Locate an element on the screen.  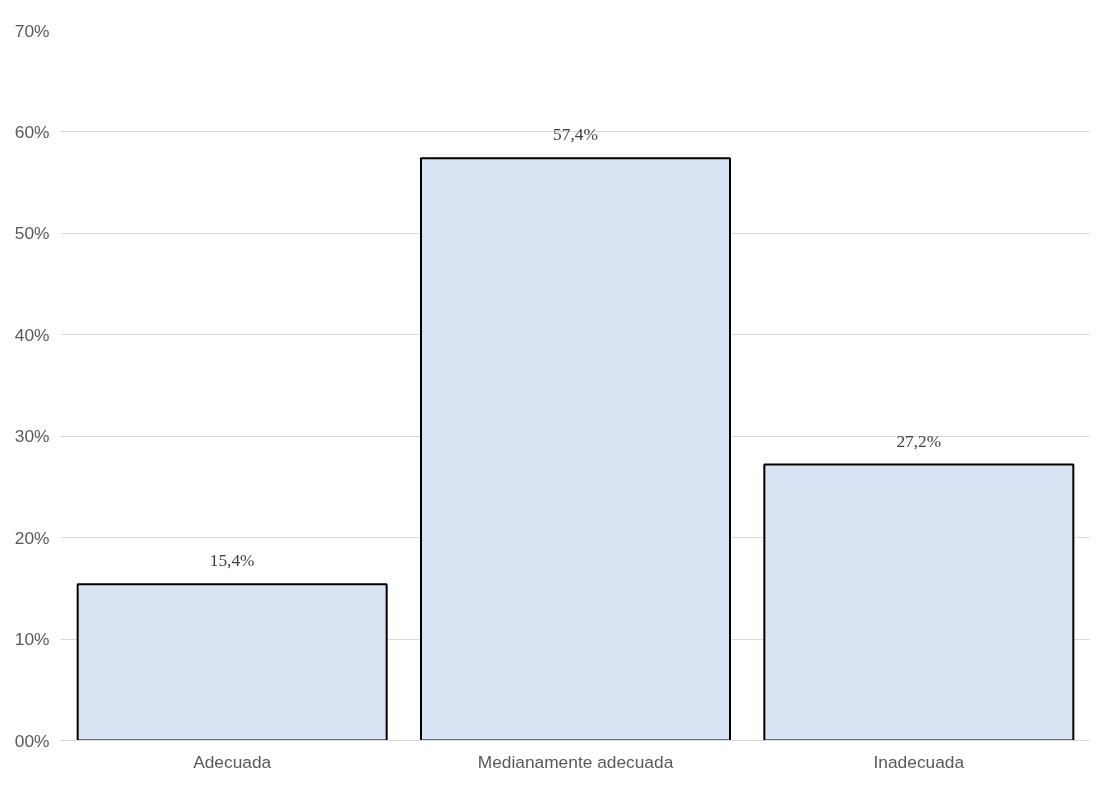
y-tick-label: 20% is located at coordinates (32, 537).